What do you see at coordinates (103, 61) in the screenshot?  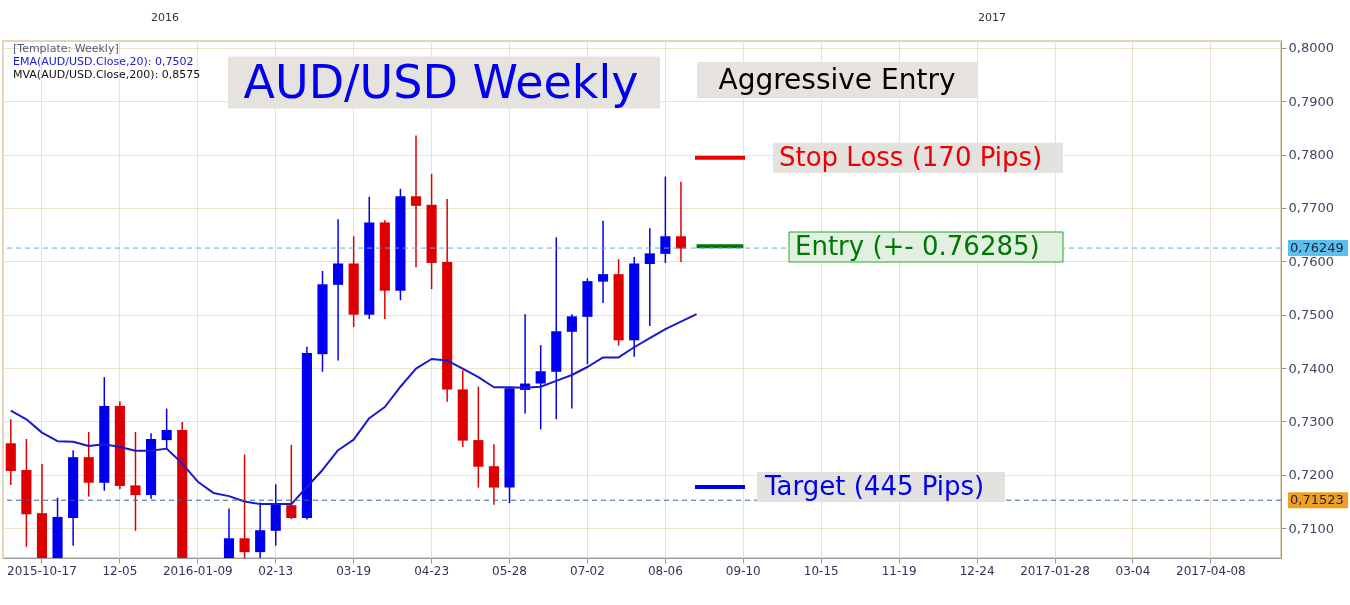 I see `text: EMA(AUD/USD.Close,20): 0,7502` at bounding box center [103, 61].